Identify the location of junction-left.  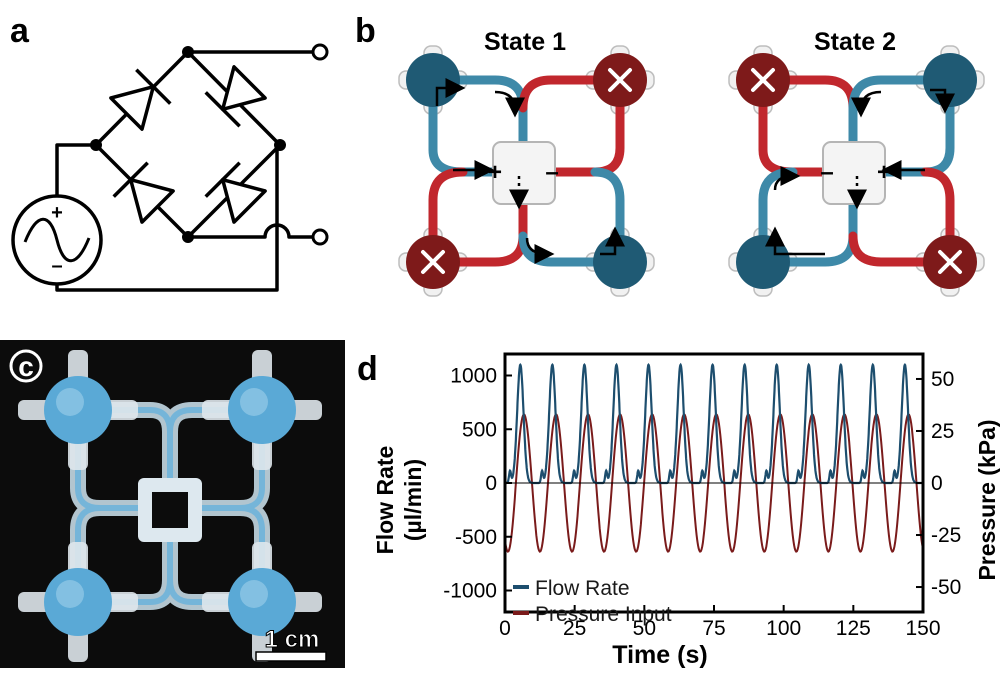
(96, 145).